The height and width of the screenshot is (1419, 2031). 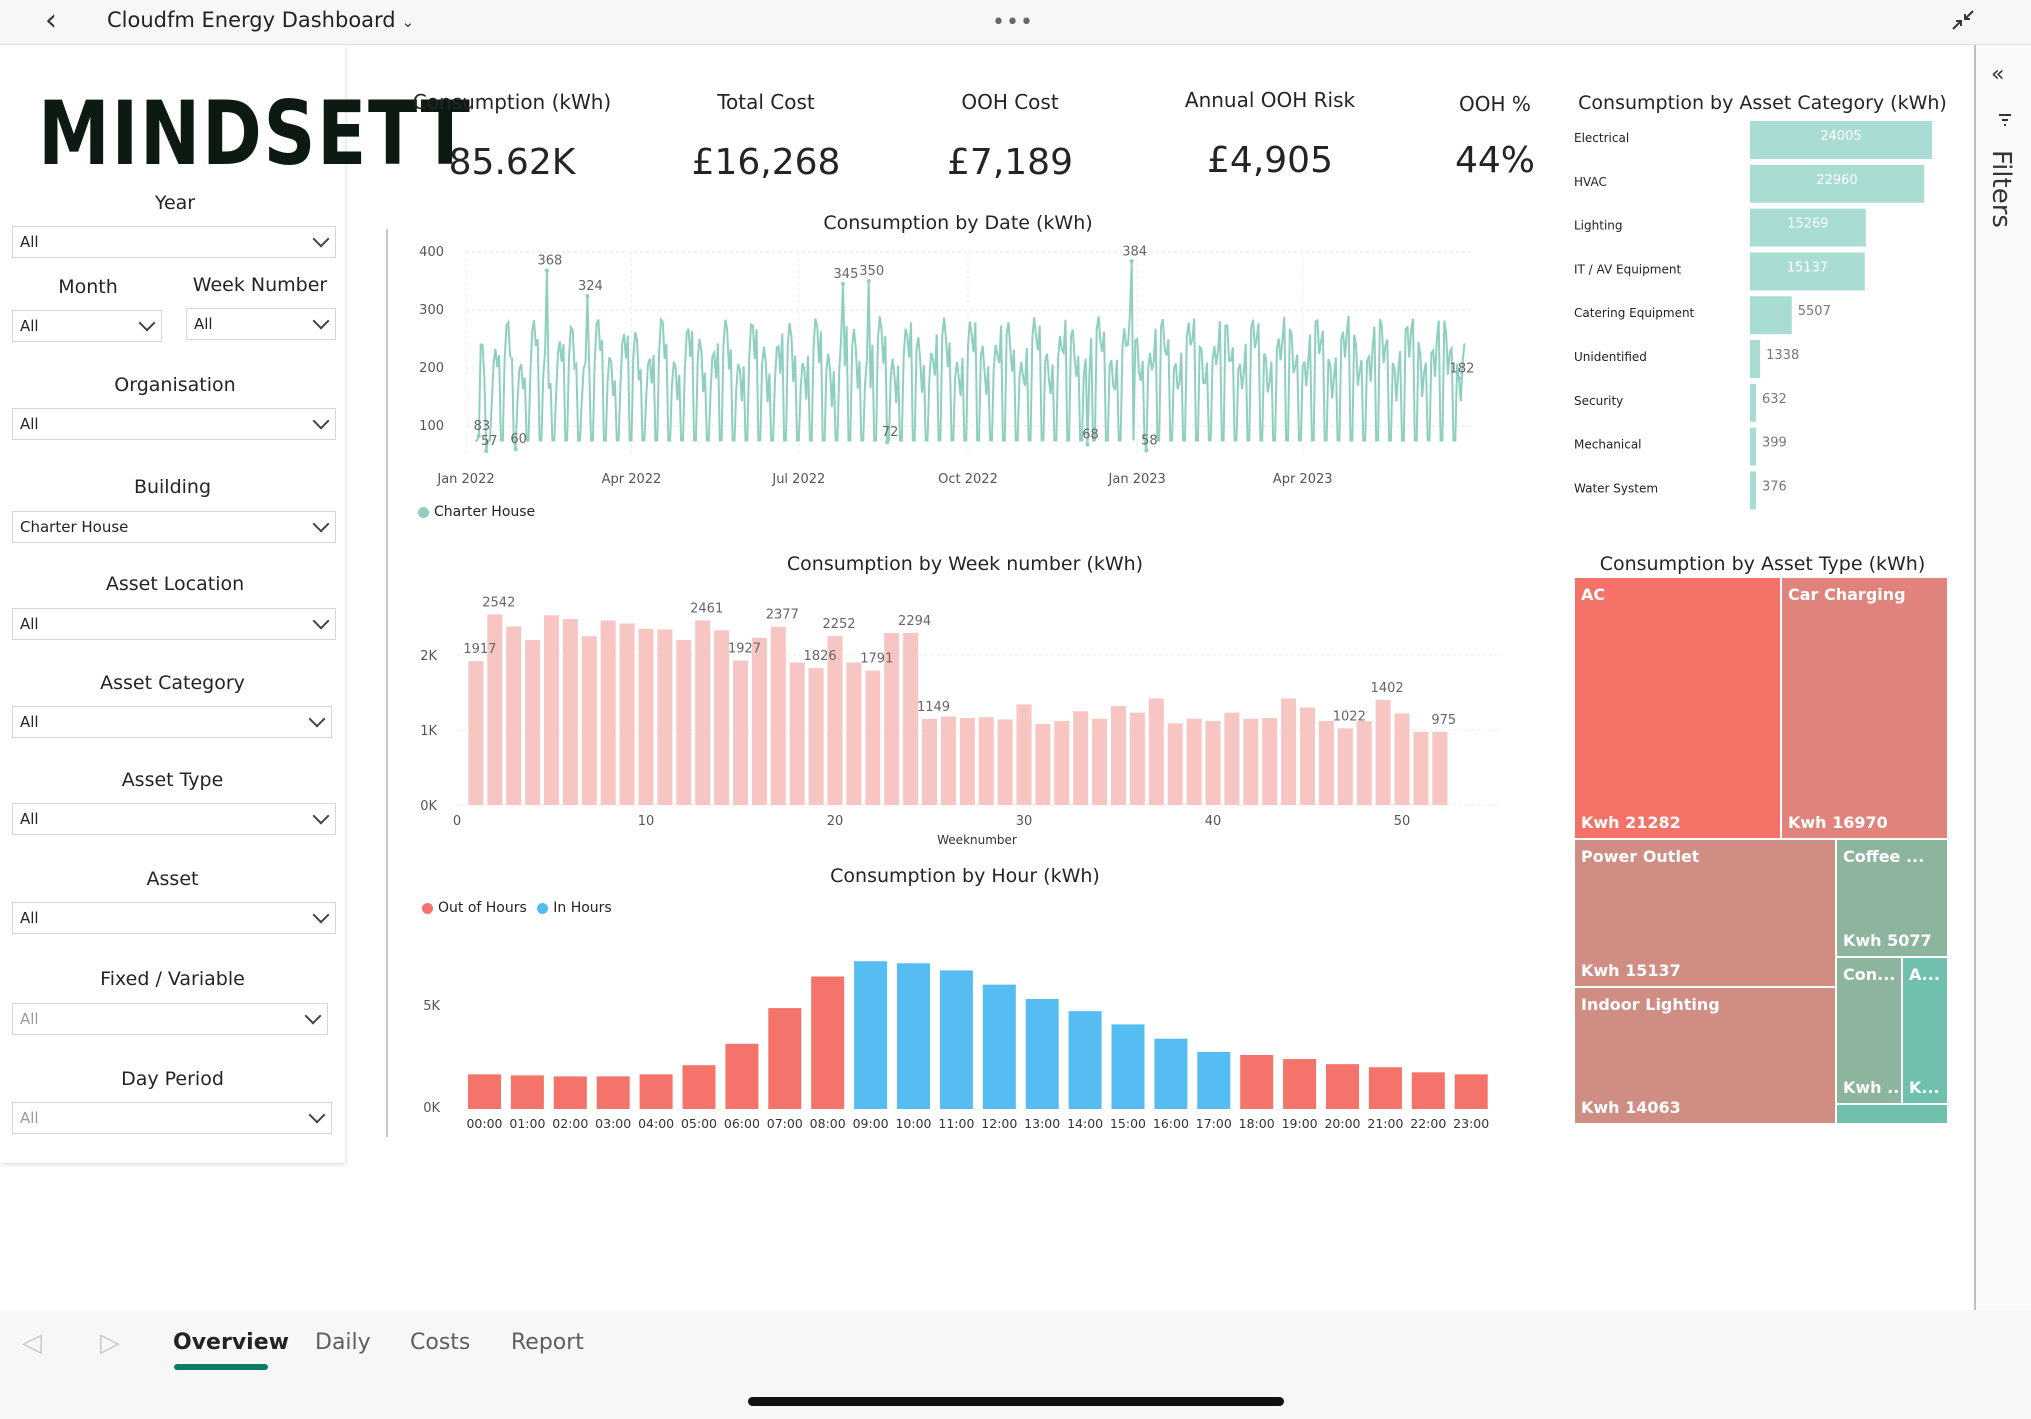 I want to click on treemap-tile-value: Kwh 21282, so click(x=1631, y=822).